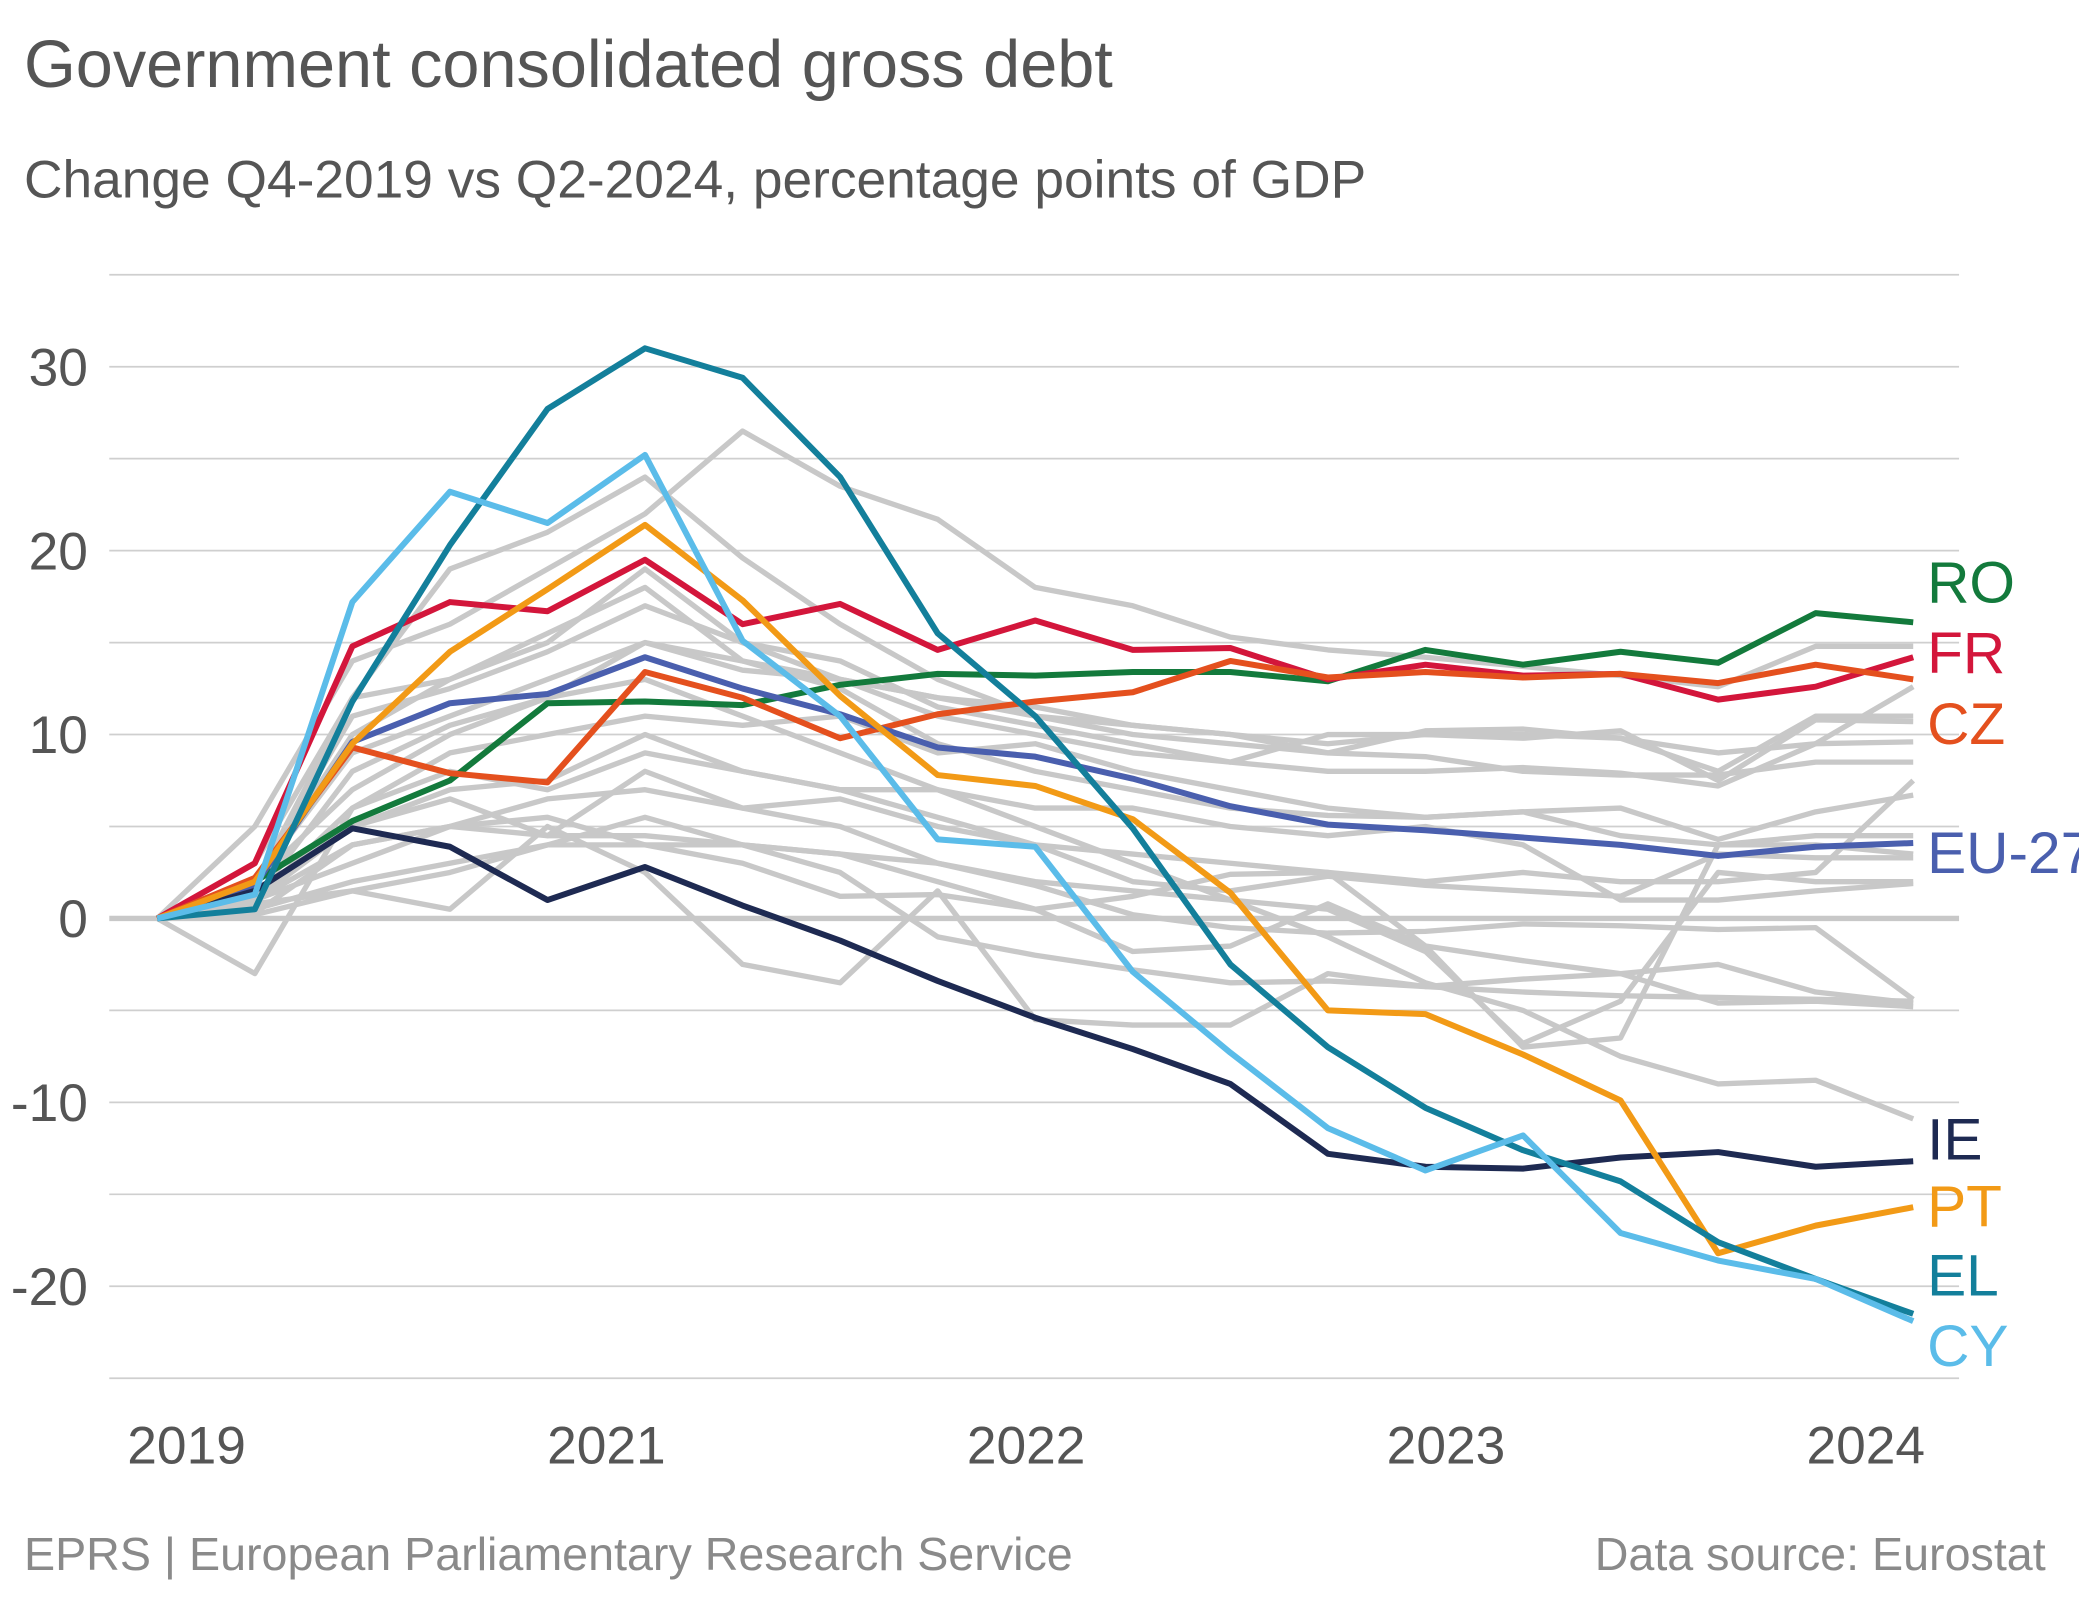 Image resolution: width=2079 pixels, height=1597 pixels. What do you see at coordinates (1865, 1446) in the screenshot?
I see `x-tick-label: 2024` at bounding box center [1865, 1446].